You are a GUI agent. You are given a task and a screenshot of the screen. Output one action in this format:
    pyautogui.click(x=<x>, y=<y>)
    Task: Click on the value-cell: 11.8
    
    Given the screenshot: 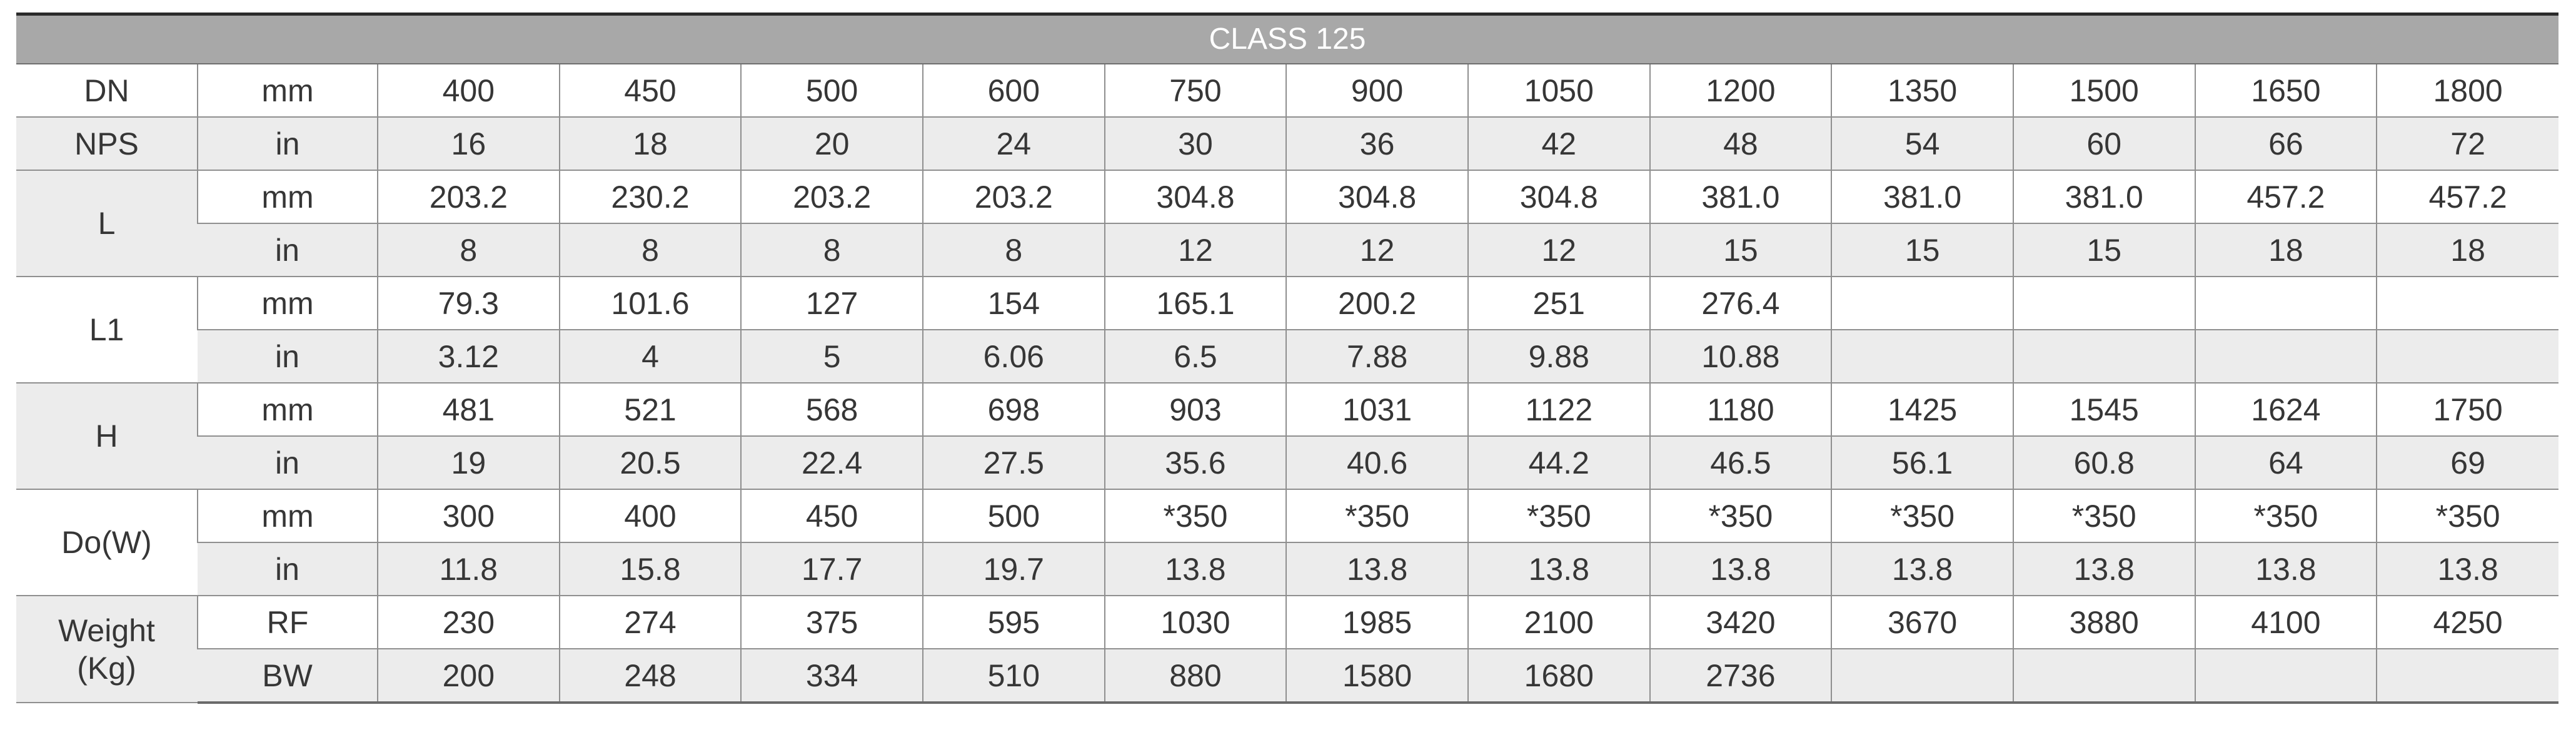 What is the action you would take?
    pyautogui.click(x=468, y=569)
    